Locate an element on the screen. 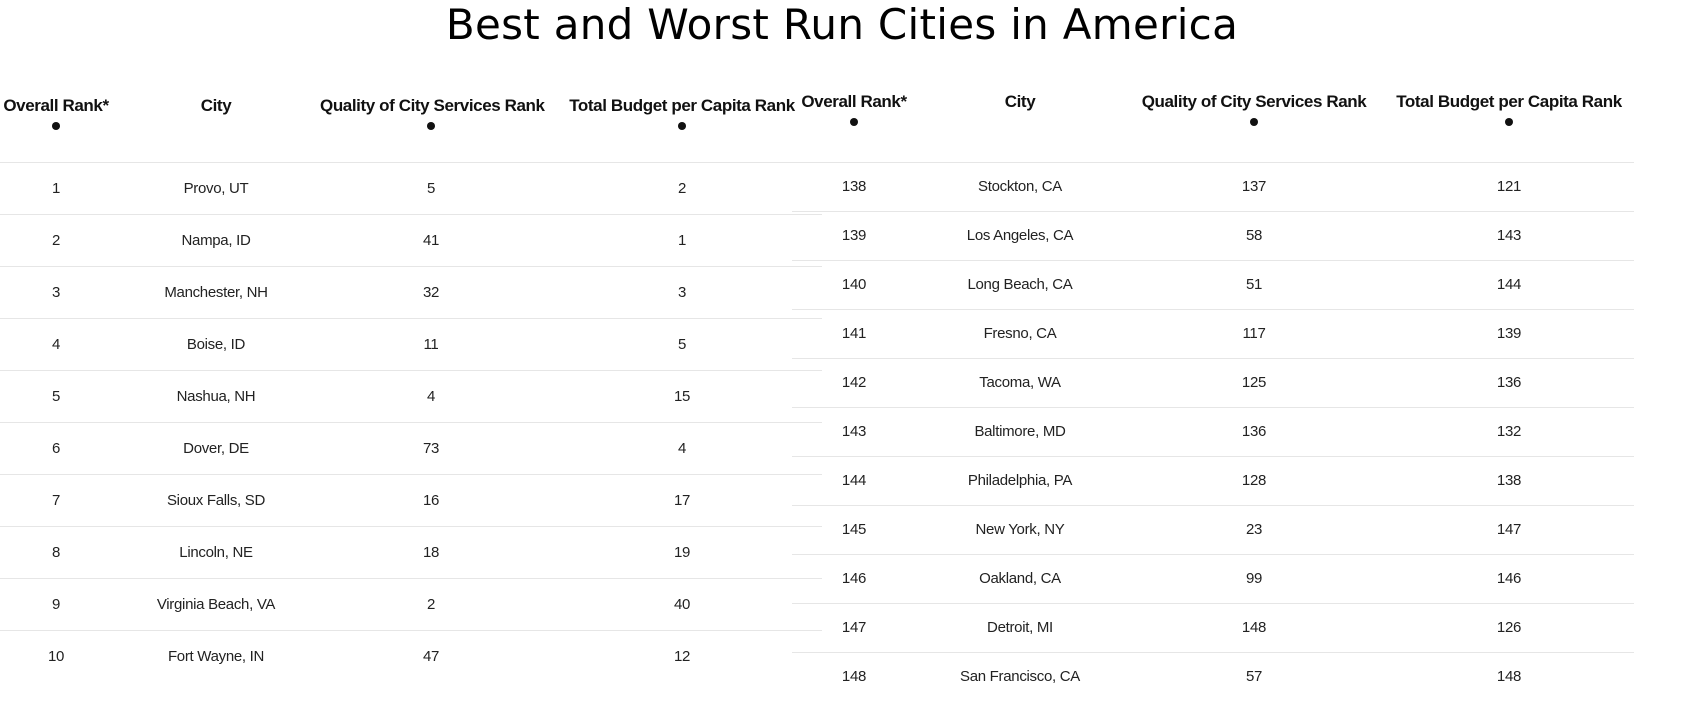 This screenshot has height=708, width=1684. table-row: 143 Baltimore, MD 136 132 is located at coordinates (1213, 431).